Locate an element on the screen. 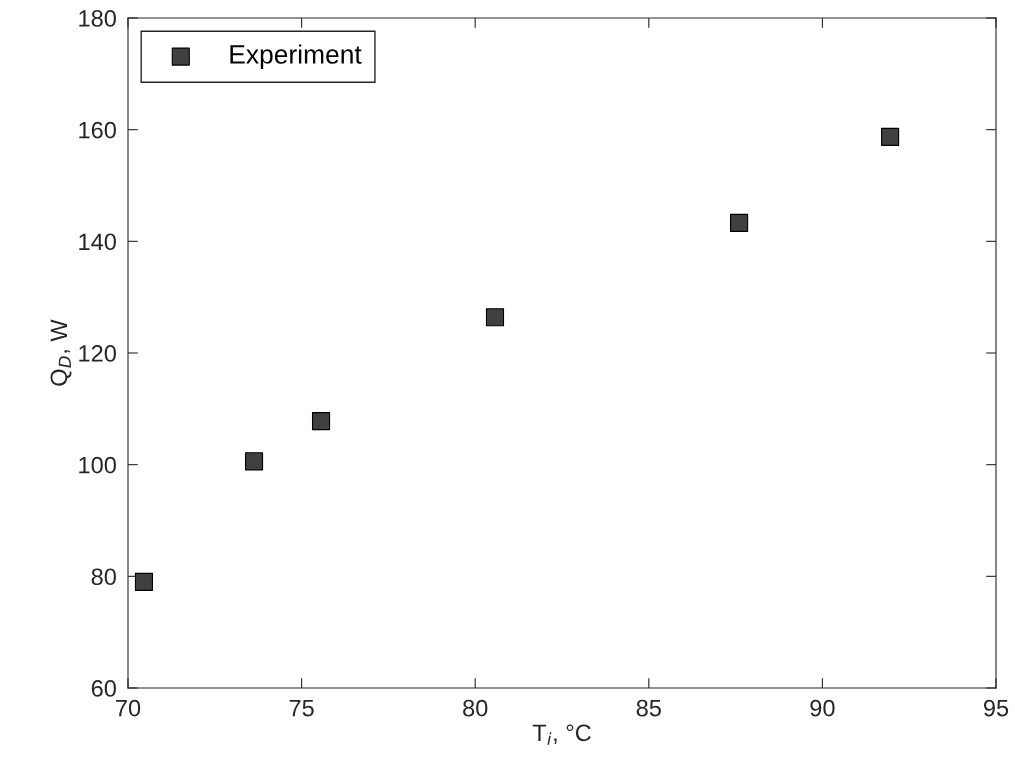 The image size is (1015, 777). x-tick-label: 95 is located at coordinates (996, 708).